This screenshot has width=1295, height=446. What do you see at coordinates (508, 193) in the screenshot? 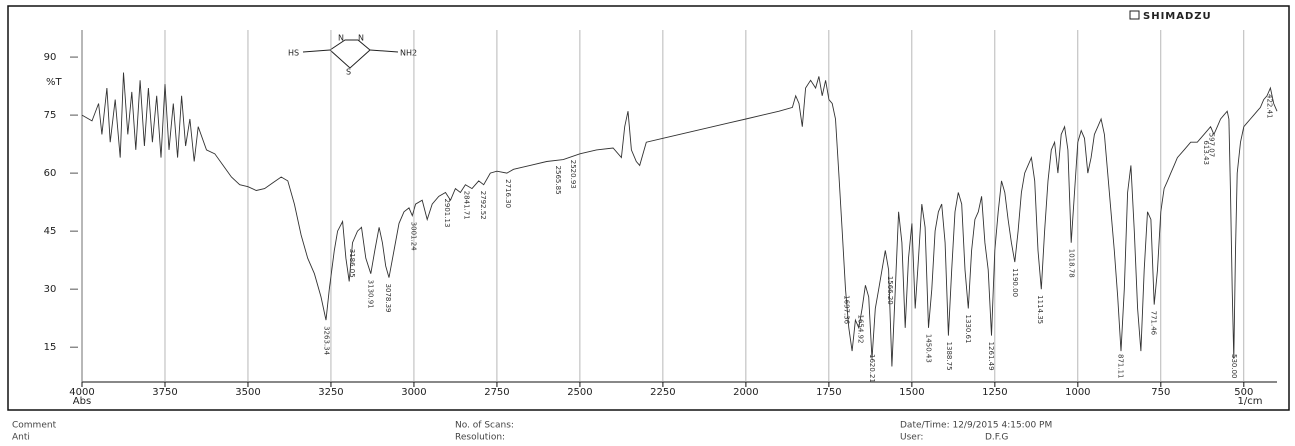
I see `peak-label: 2716.30` at bounding box center [508, 193].